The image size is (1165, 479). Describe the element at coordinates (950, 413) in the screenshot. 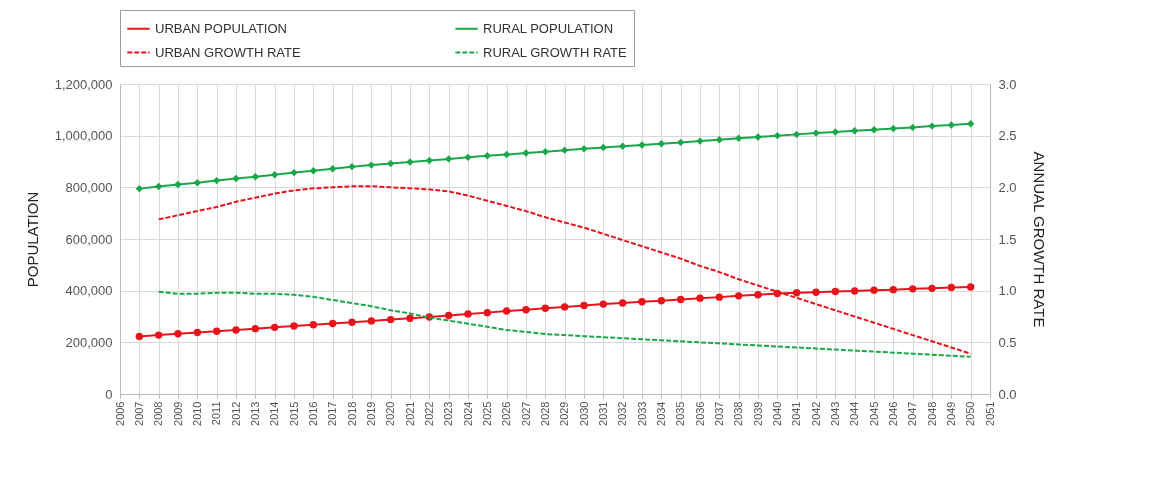

I see `x-tick-label: 2049` at that location.